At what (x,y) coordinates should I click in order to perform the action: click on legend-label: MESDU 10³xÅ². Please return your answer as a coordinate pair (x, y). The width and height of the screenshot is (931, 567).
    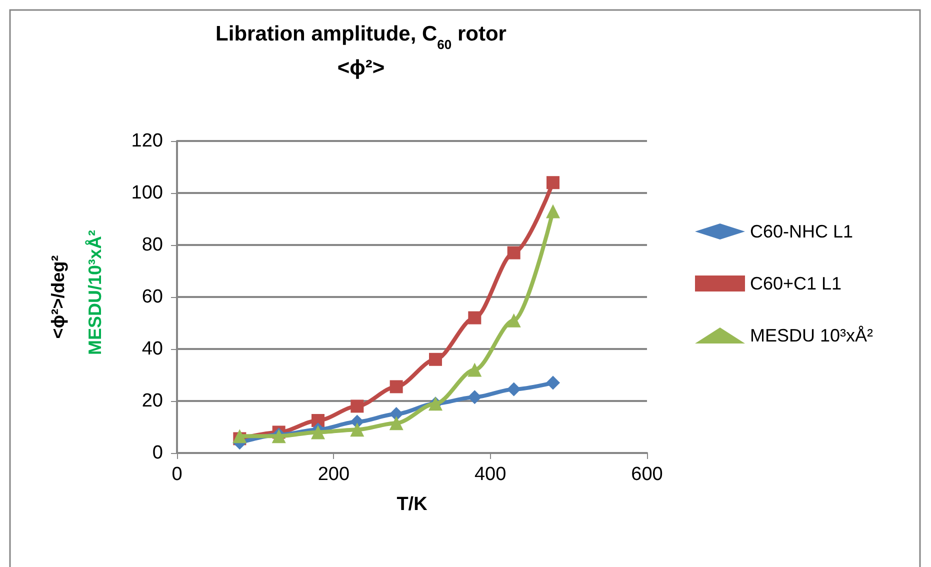
    Looking at the image, I should click on (812, 336).